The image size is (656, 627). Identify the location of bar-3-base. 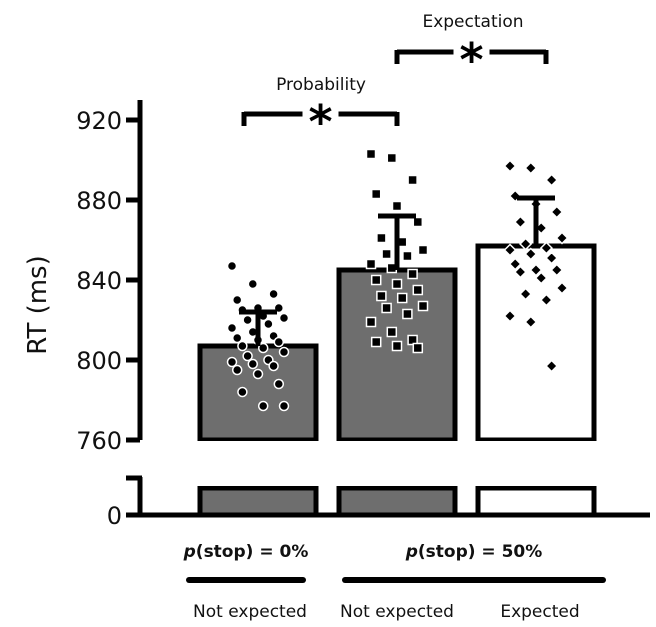
(536, 501).